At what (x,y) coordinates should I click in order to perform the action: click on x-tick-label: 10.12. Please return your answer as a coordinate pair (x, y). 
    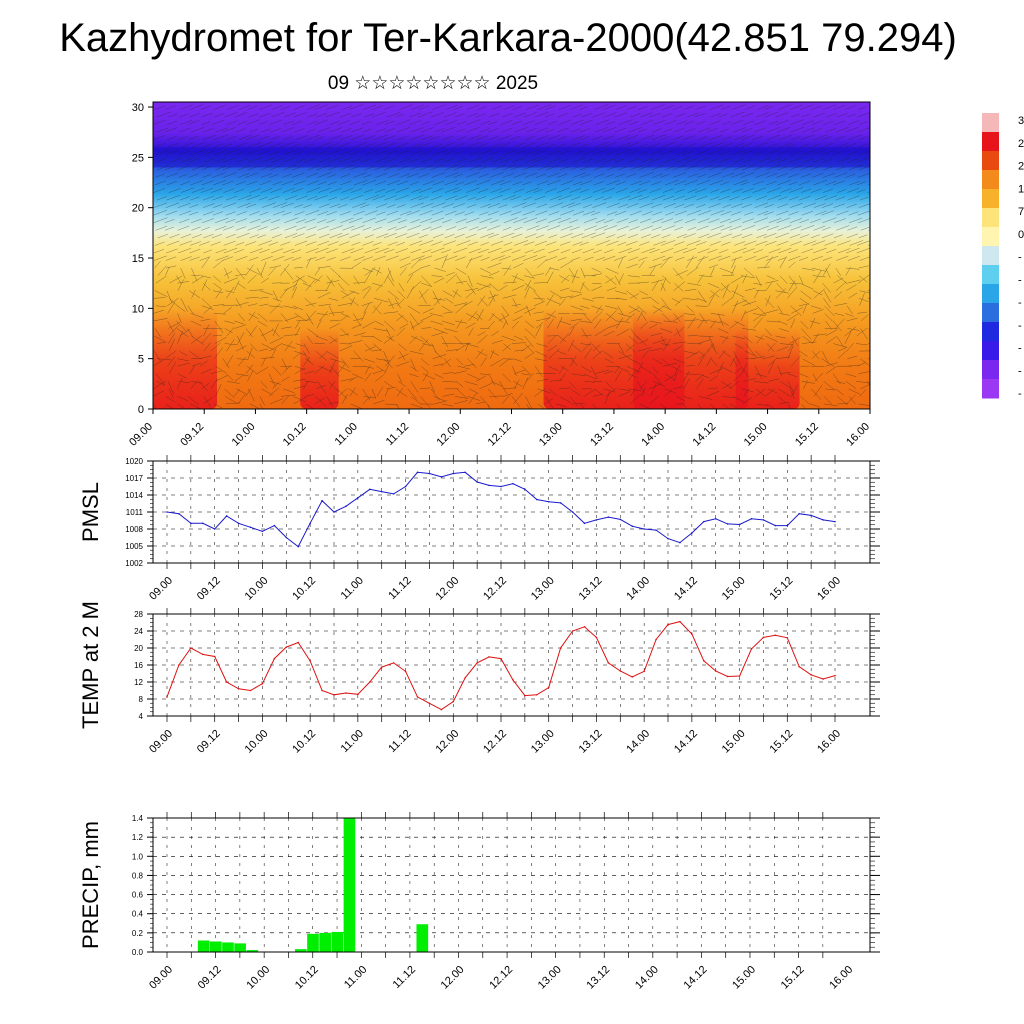
    Looking at the image, I should click on (307, 978).